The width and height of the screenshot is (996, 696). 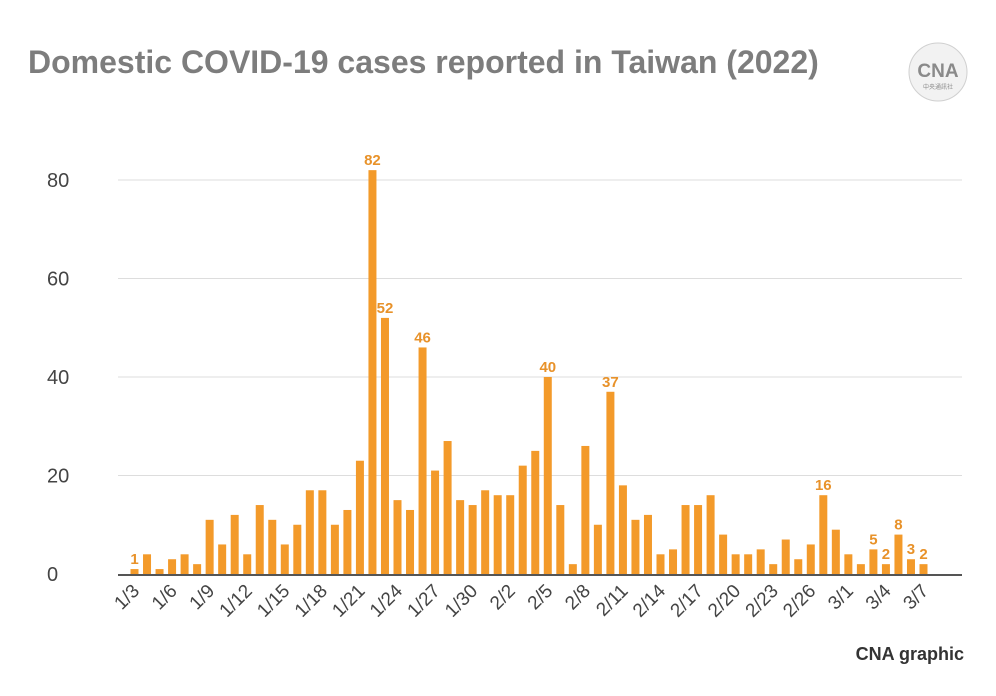 I want to click on x-tick-label: 2/5, so click(x=541, y=598).